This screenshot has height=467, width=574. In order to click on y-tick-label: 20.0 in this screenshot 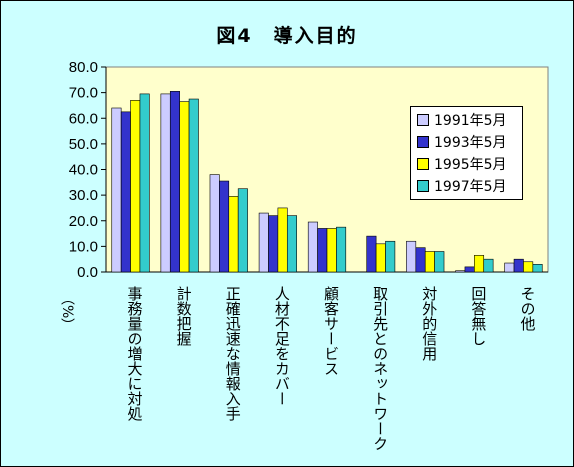, I will do `click(83, 221)`.